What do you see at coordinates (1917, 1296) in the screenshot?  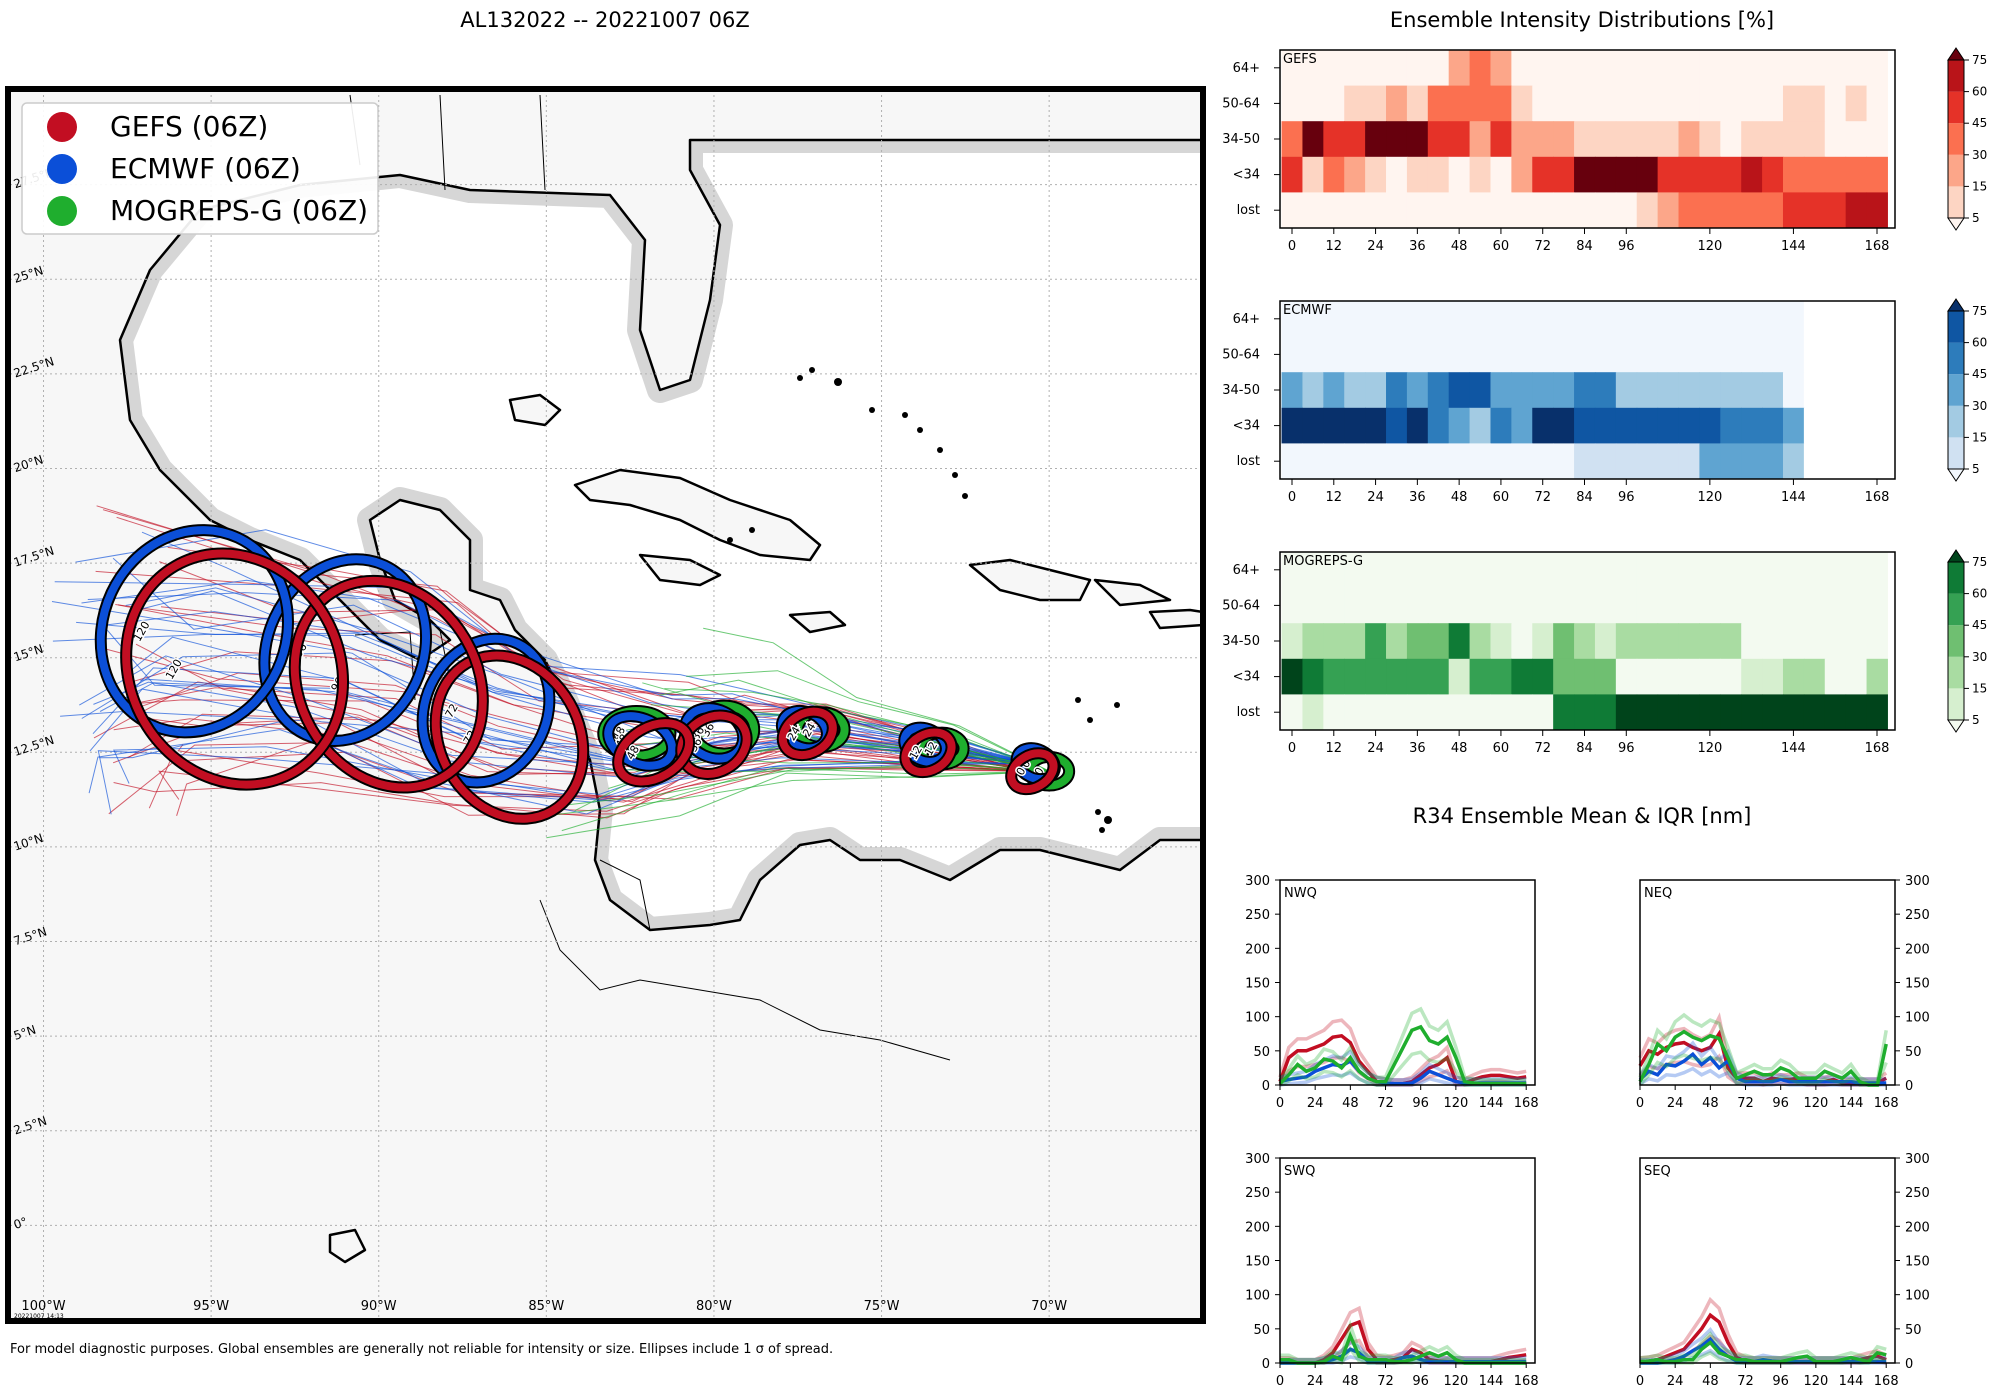 I see `r34-y-tick-label: 100` at bounding box center [1917, 1296].